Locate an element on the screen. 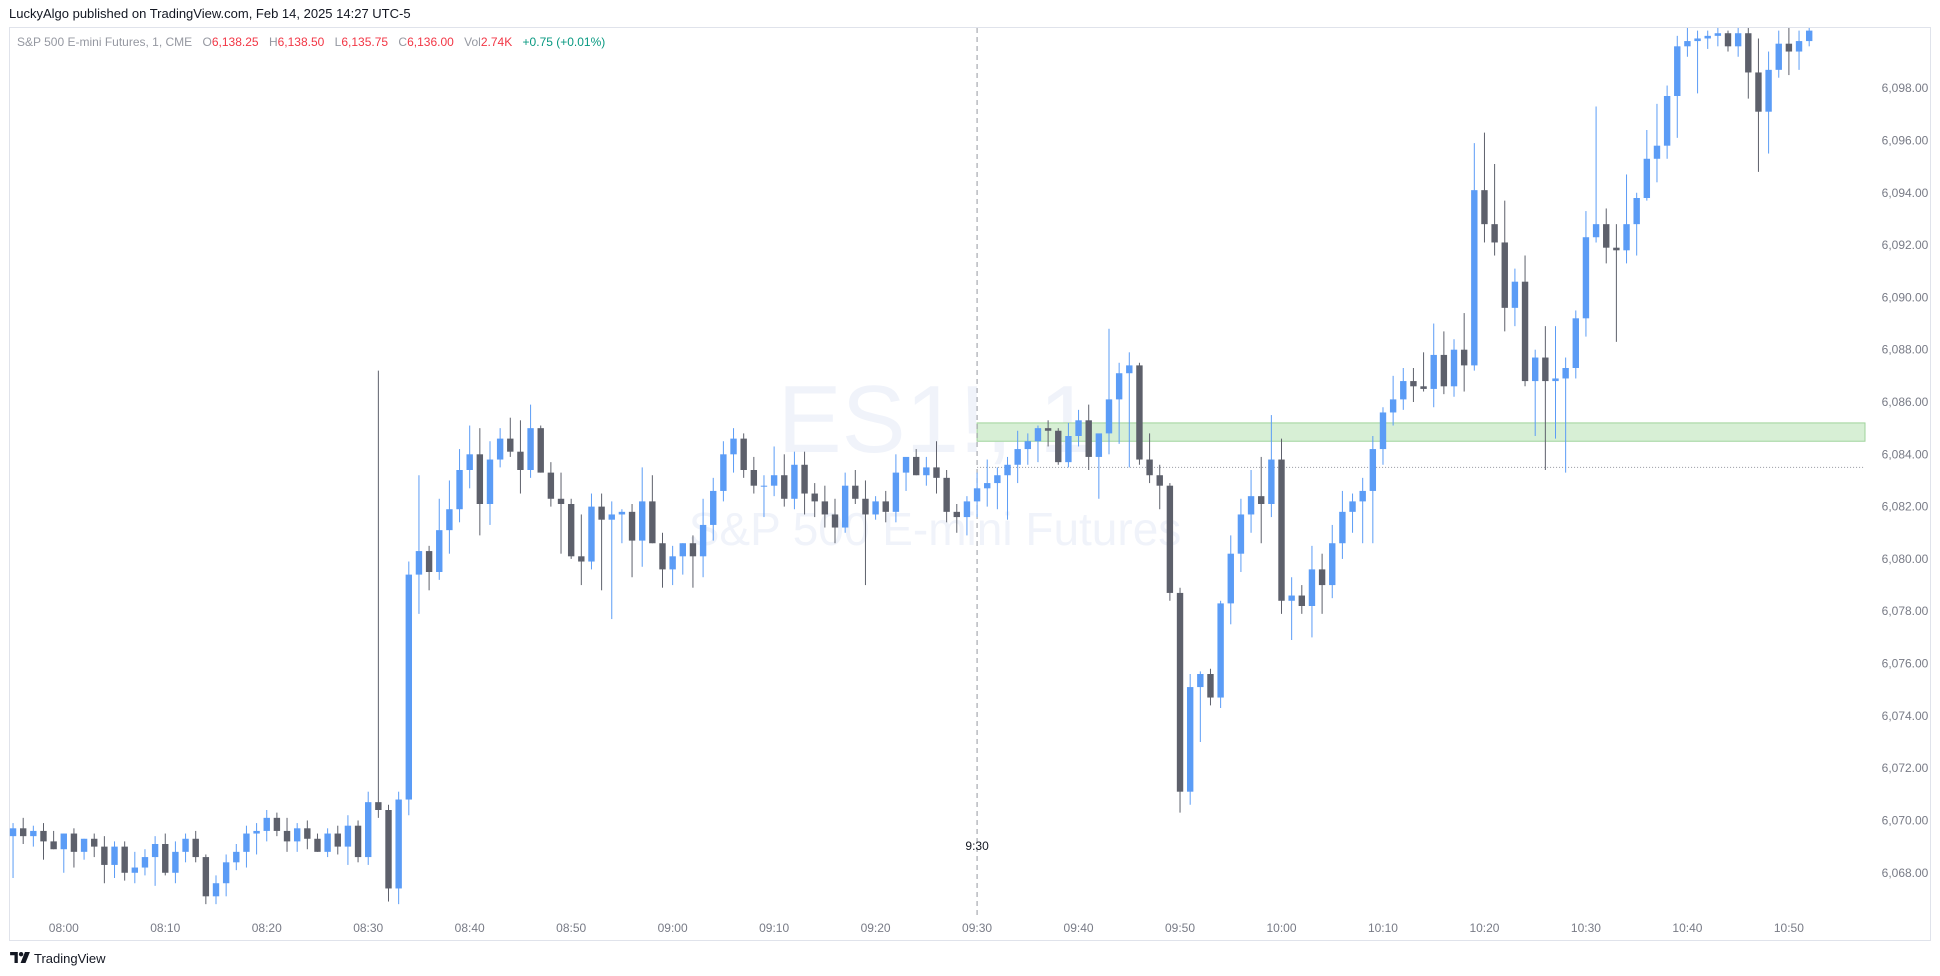 This screenshot has height=976, width=1940. supply-zone is located at coordinates (1421, 432).